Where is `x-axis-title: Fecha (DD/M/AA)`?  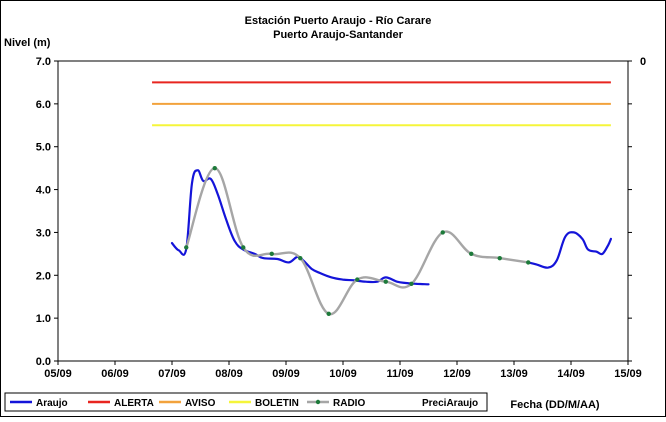 x-axis-title: Fecha (DD/M/AA) is located at coordinates (555, 405).